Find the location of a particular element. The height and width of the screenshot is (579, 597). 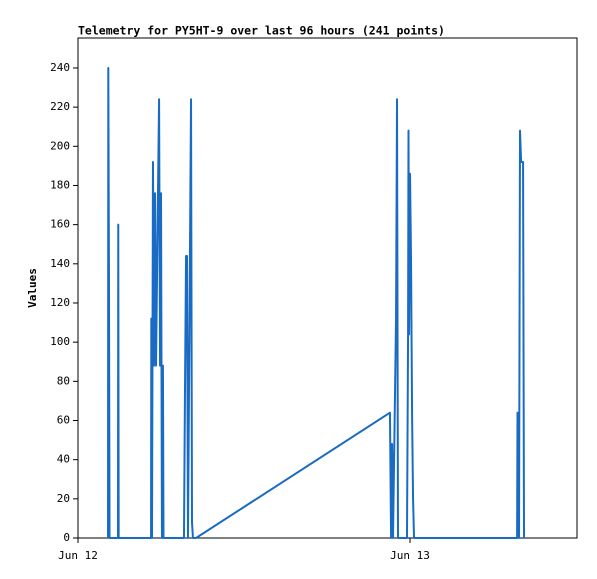

y-tick-label: 180 is located at coordinates (60, 184).